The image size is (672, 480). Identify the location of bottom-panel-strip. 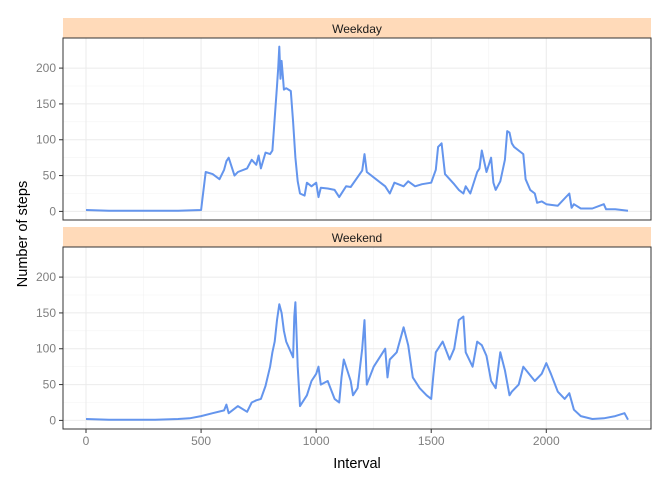
(357, 237).